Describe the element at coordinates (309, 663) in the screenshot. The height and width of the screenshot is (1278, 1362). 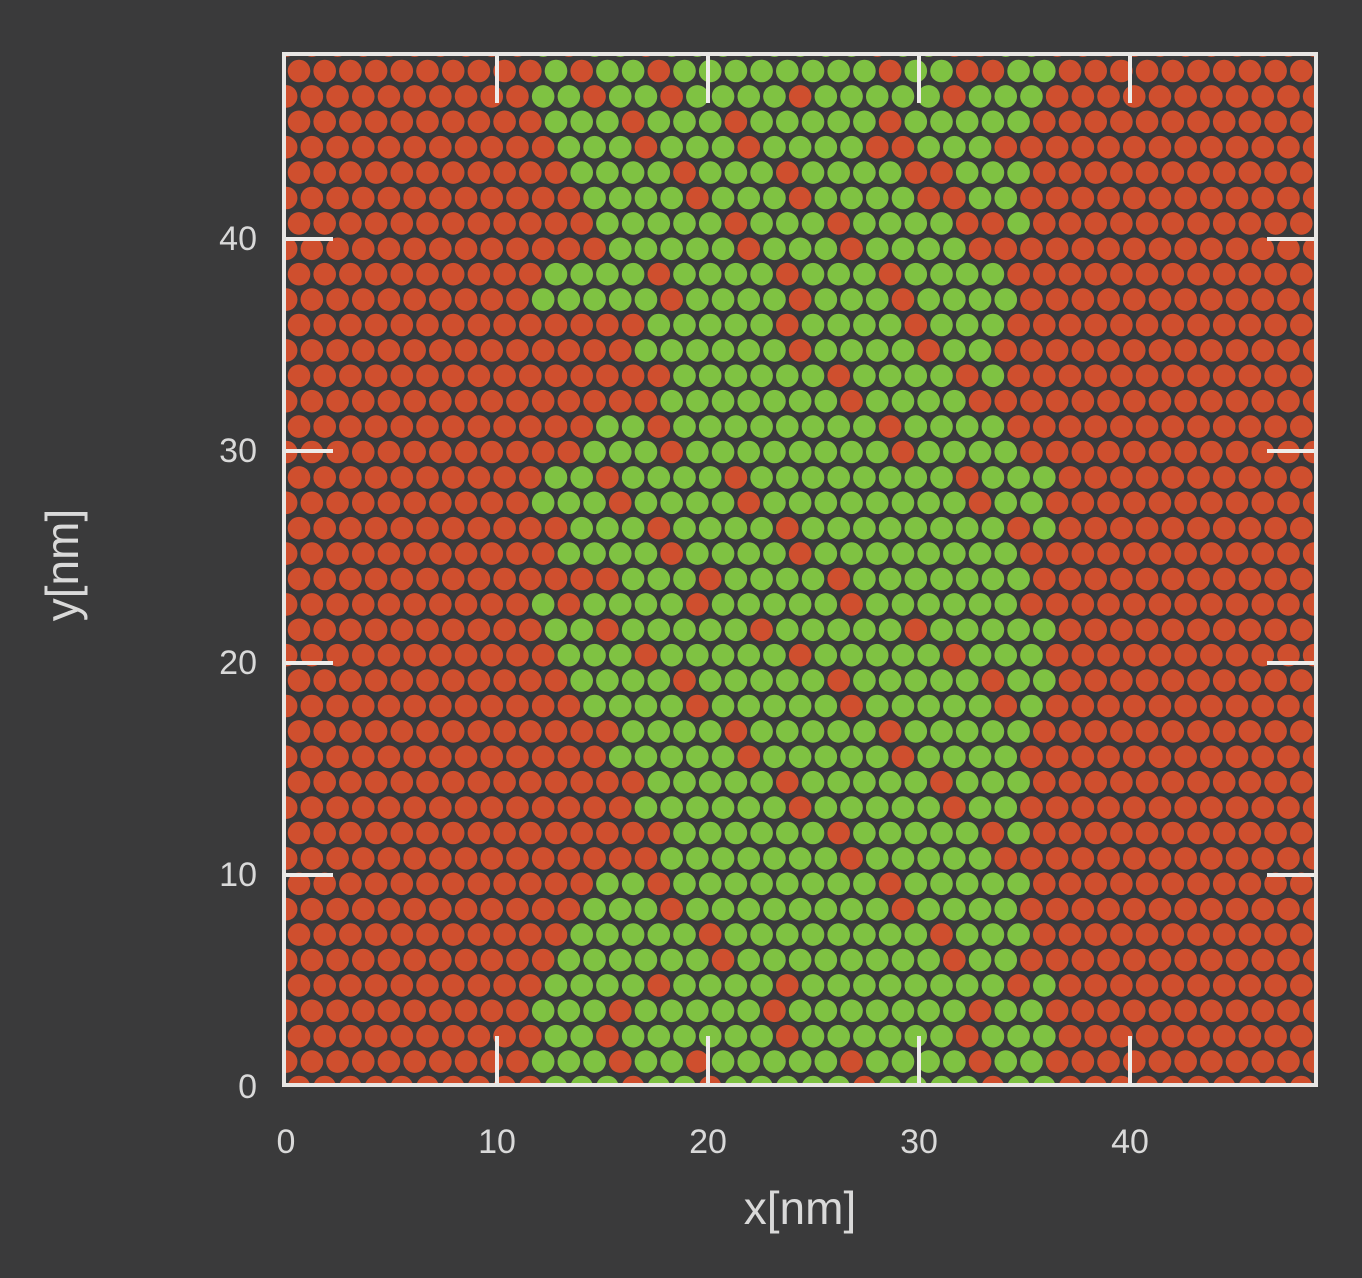
I see `y-tick-mark-left` at that location.